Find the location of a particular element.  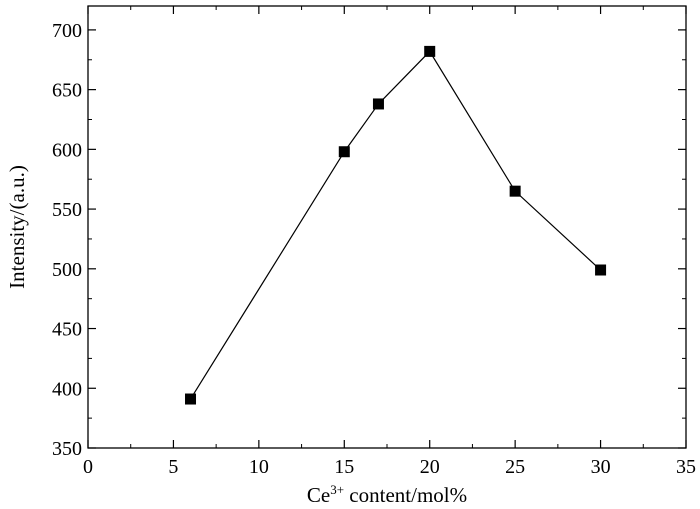

x-axis-title-base: Ce is located at coordinates (318, 495).